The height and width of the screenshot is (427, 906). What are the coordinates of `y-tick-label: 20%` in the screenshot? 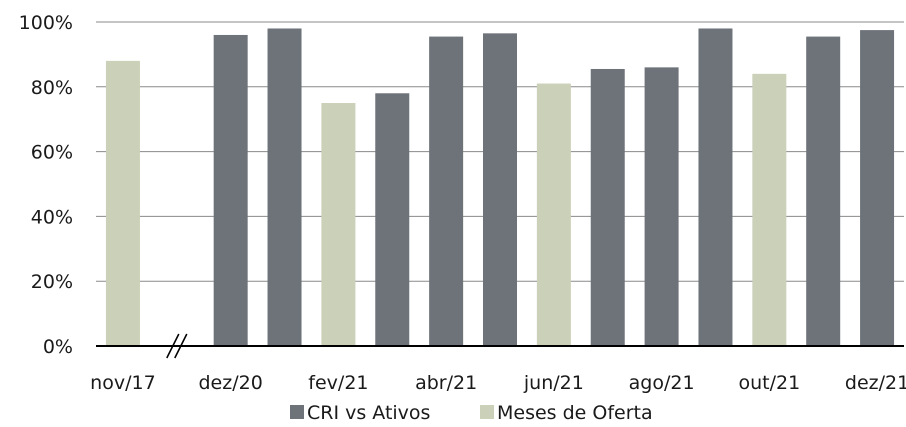 It's located at (52, 282).